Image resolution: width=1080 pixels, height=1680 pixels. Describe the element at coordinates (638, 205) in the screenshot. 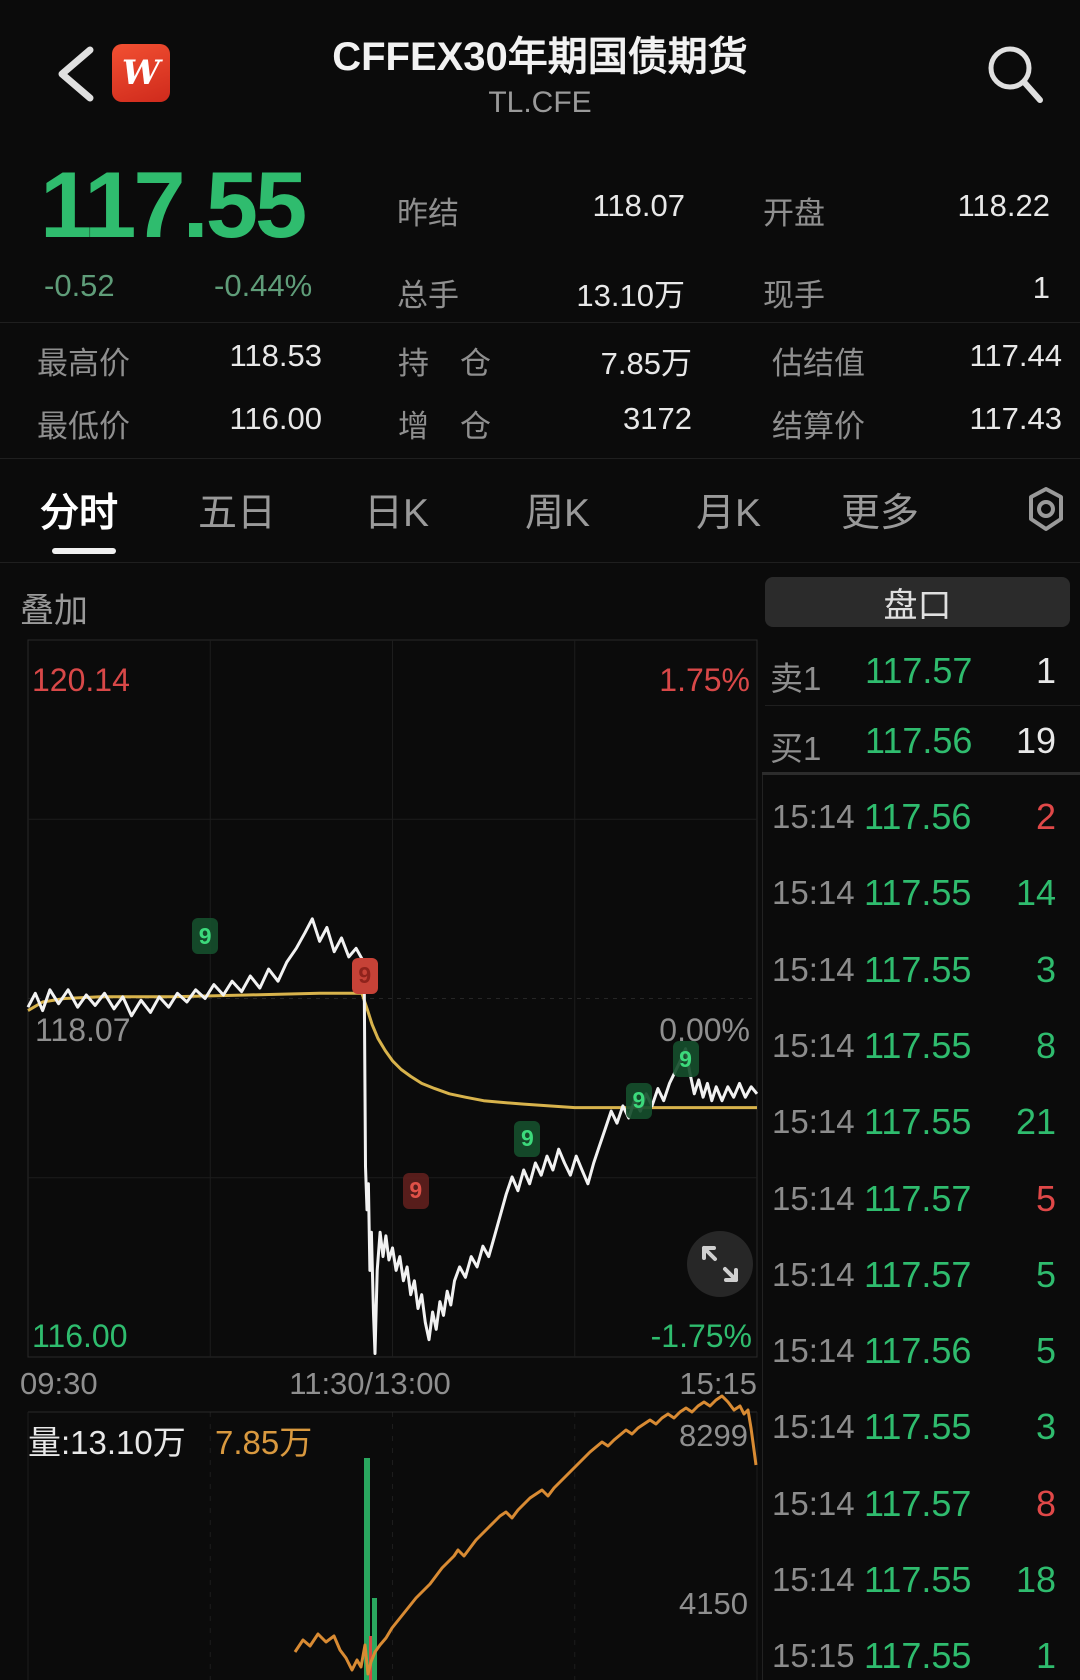

I see `stat-value-prev-settle: 118.07` at that location.